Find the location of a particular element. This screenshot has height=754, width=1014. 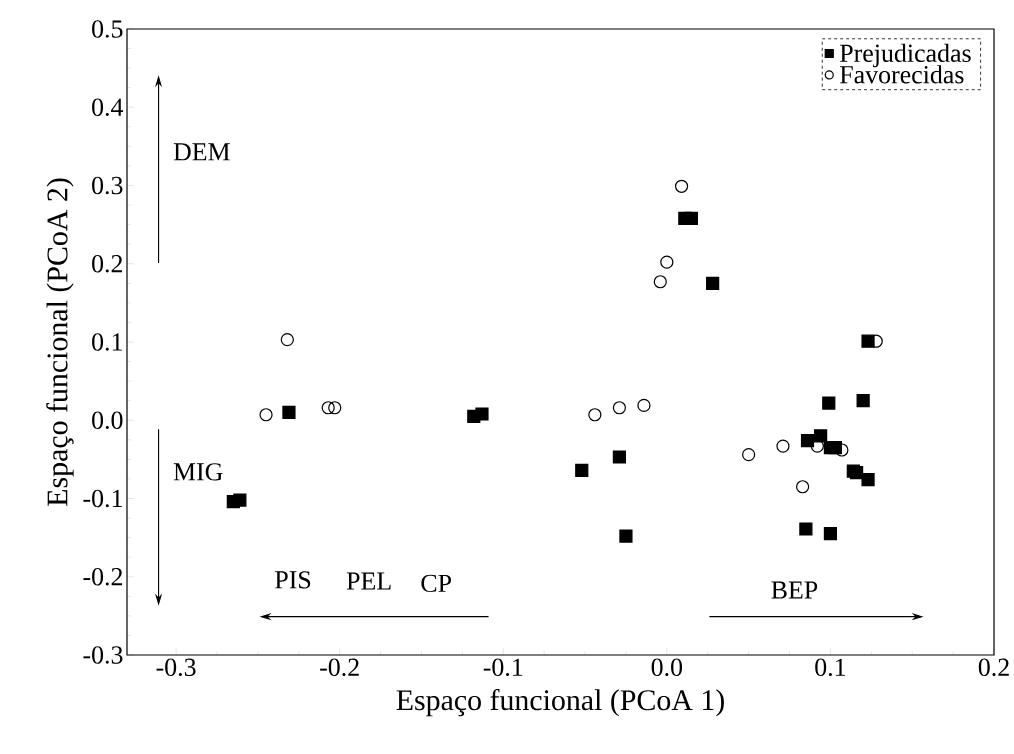

y-tick-label: 0.4 is located at coordinates (108, 107).